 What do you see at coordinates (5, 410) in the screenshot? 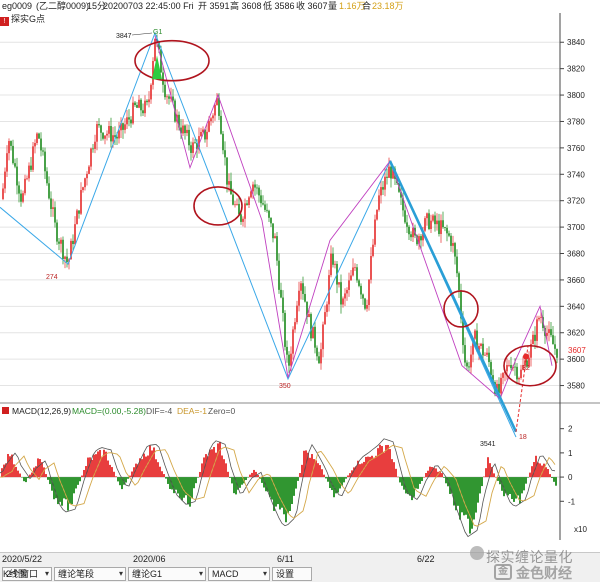
I see `macd-flag-icon` at bounding box center [5, 410].